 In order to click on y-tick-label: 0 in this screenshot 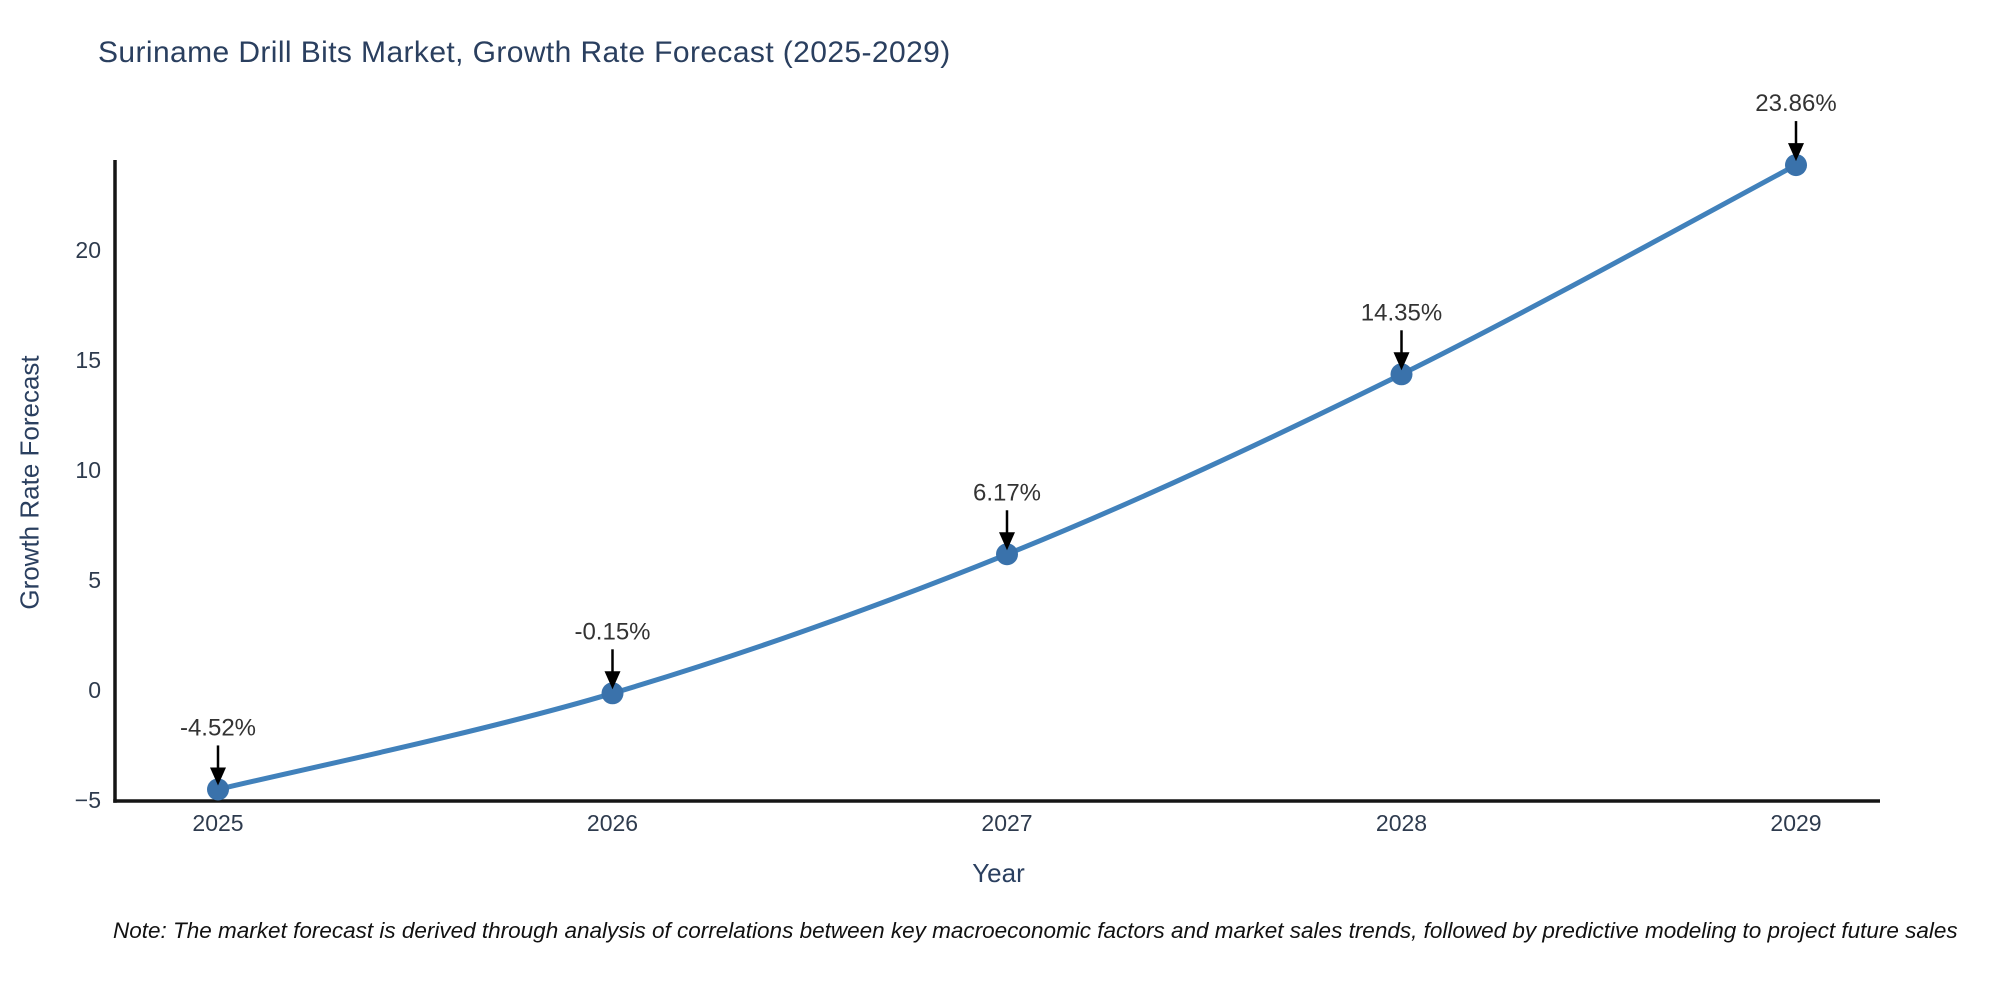, I will do `click(94, 690)`.